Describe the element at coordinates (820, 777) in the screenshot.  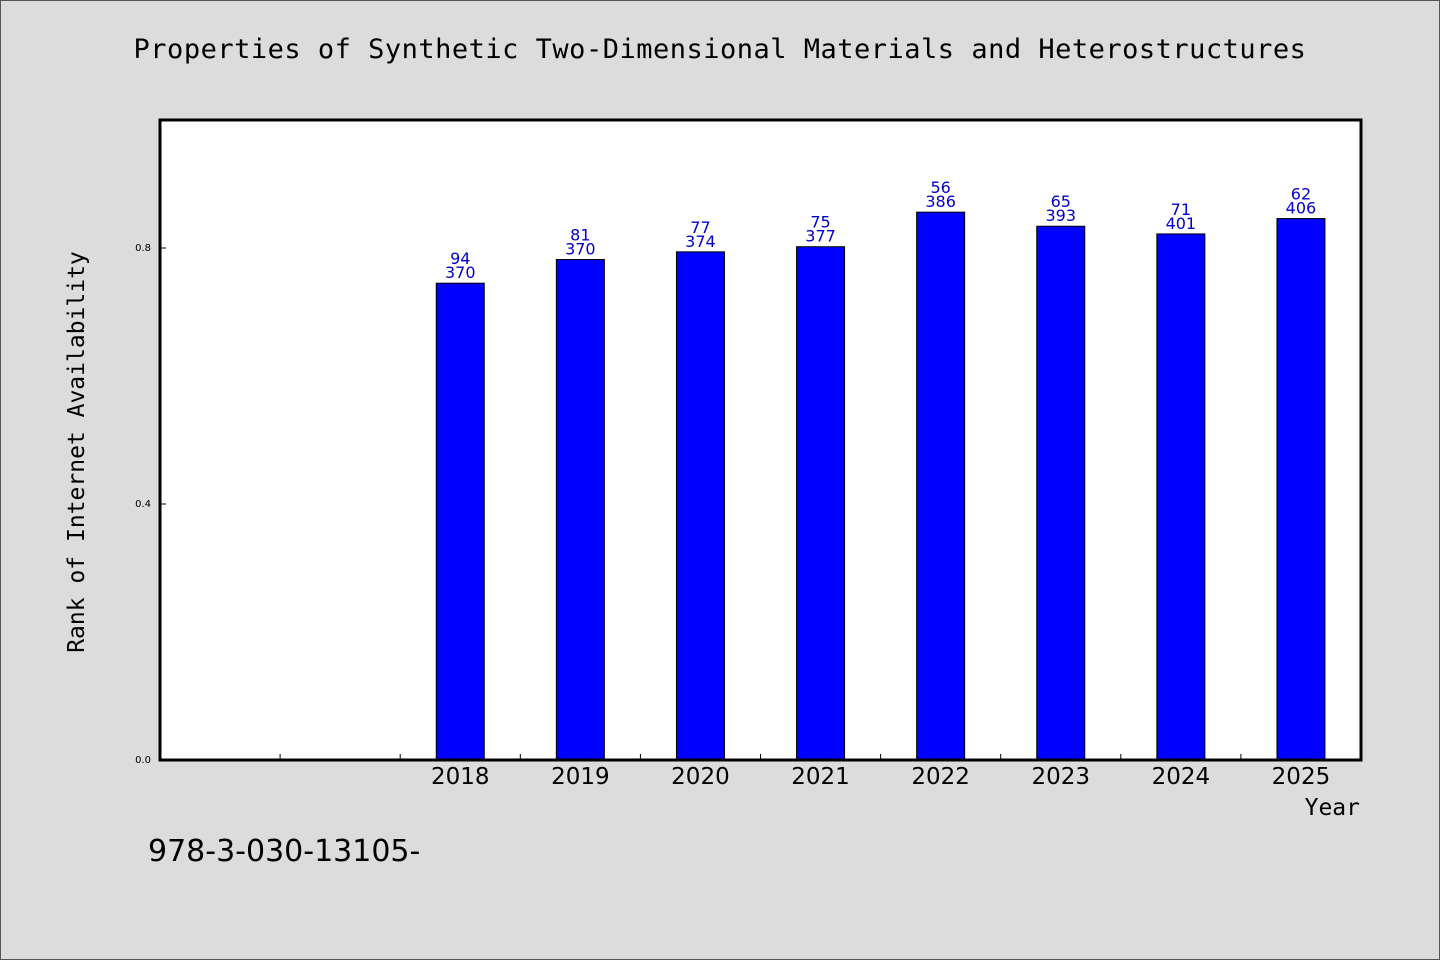
I see `x-tick-label: 2021` at that location.